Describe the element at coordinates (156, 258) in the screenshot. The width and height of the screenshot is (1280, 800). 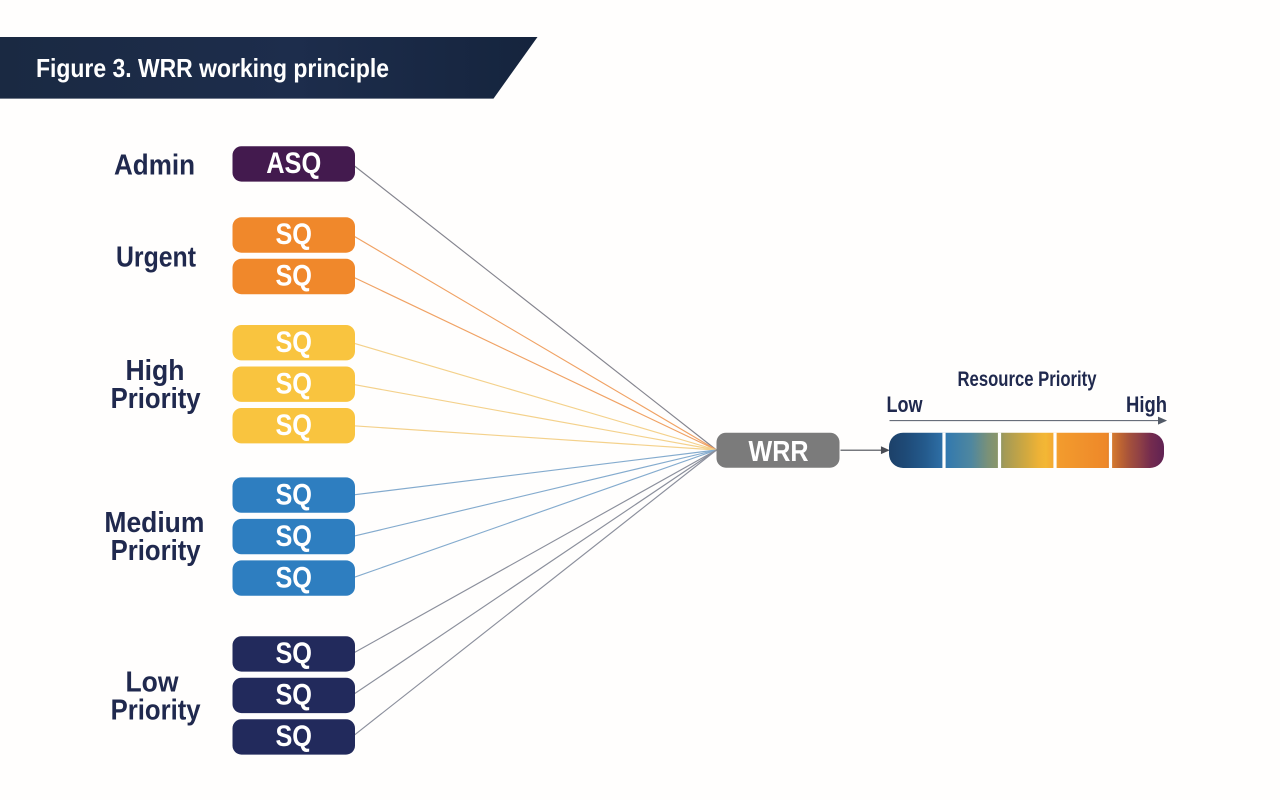
I see `svg-text: Urgent` at that location.